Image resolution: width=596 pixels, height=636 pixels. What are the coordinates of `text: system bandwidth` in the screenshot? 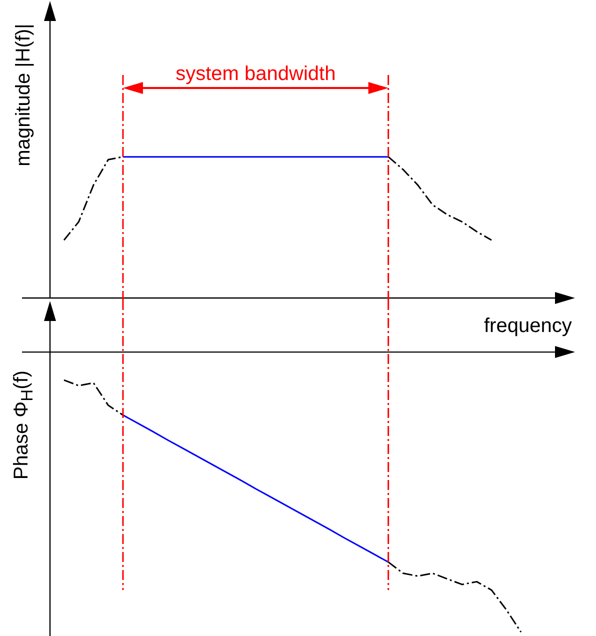 It's located at (256, 74).